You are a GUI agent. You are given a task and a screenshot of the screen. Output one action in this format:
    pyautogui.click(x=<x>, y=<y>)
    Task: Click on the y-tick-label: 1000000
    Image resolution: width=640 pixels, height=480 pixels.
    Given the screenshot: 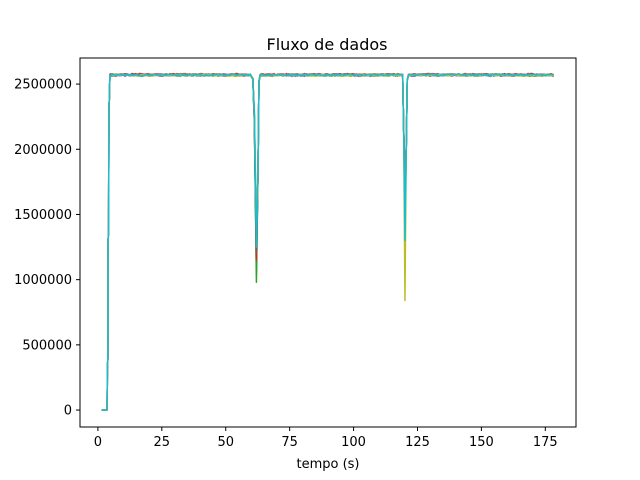 What is the action you would take?
    pyautogui.click(x=43, y=280)
    